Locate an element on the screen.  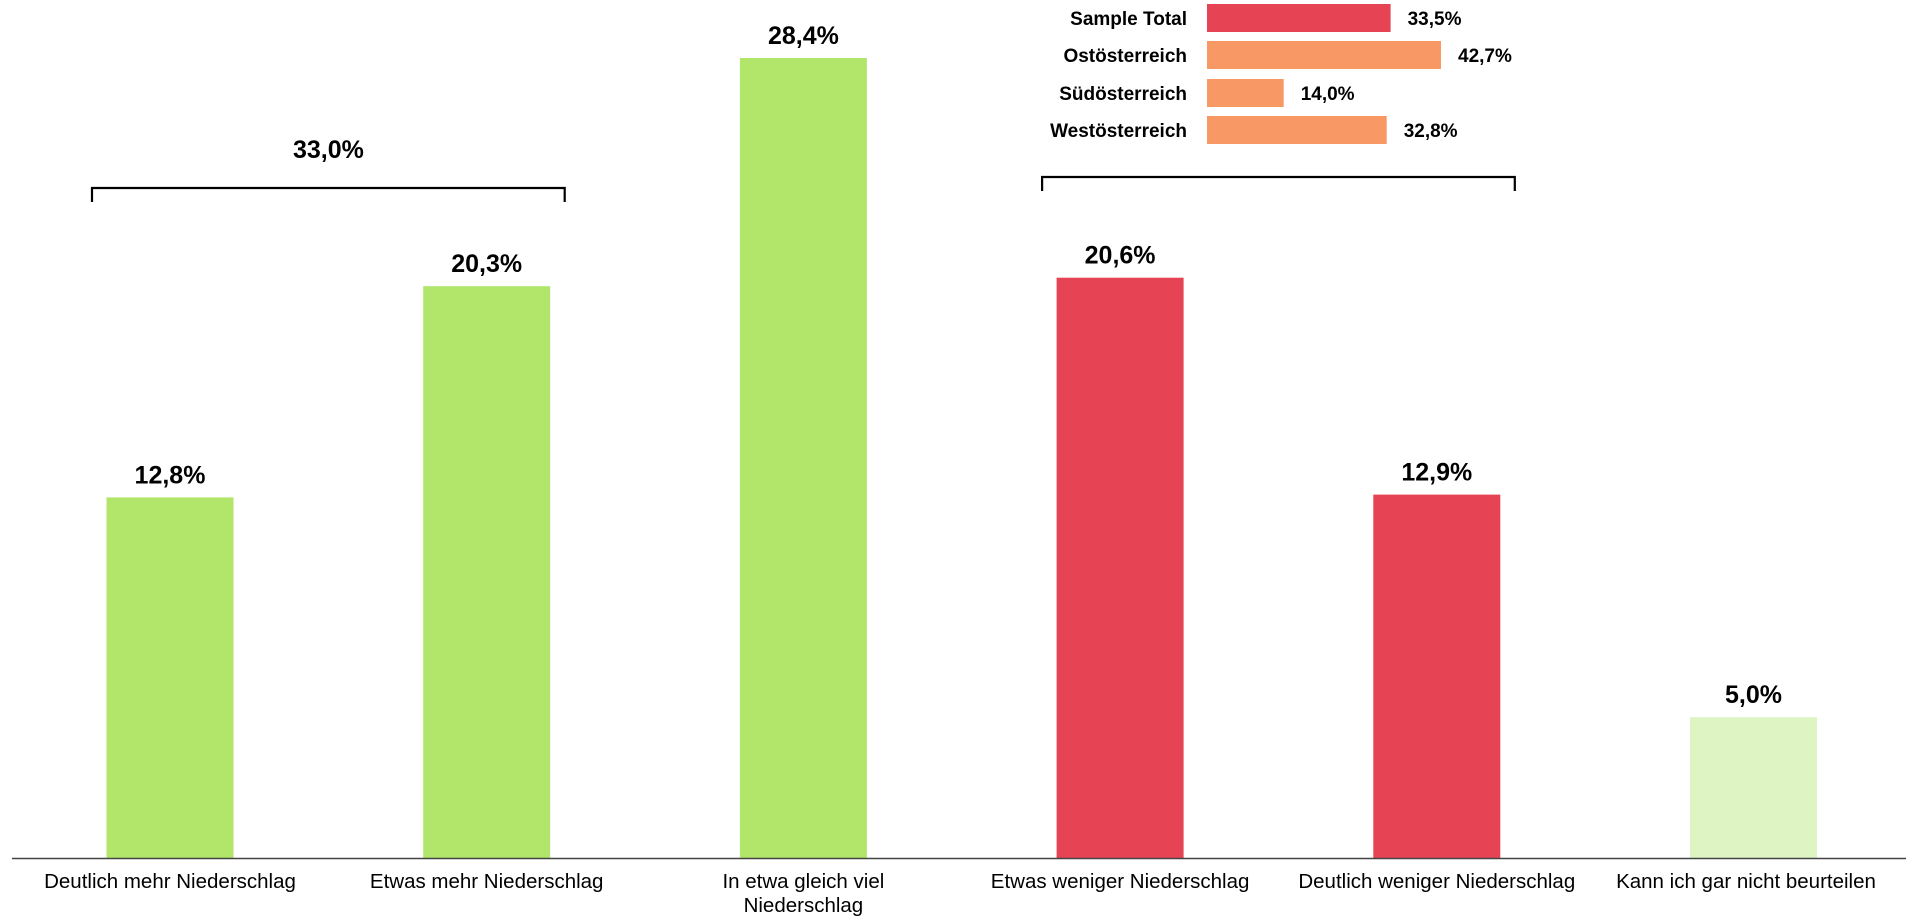
category-label-4: Deutlich weniger Niederschlag is located at coordinates (1437, 881).